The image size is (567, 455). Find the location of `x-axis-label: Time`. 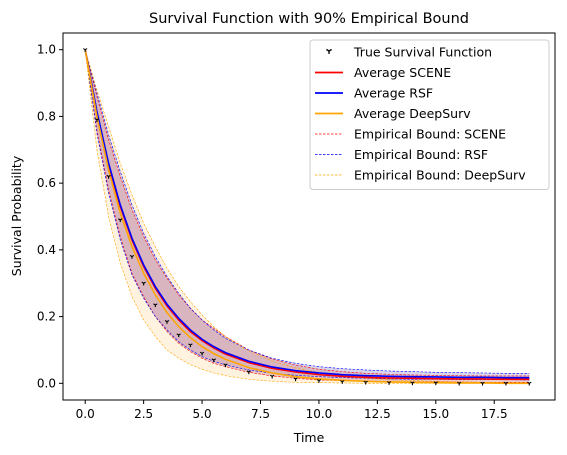

x-axis-label: Time is located at coordinates (309, 437).